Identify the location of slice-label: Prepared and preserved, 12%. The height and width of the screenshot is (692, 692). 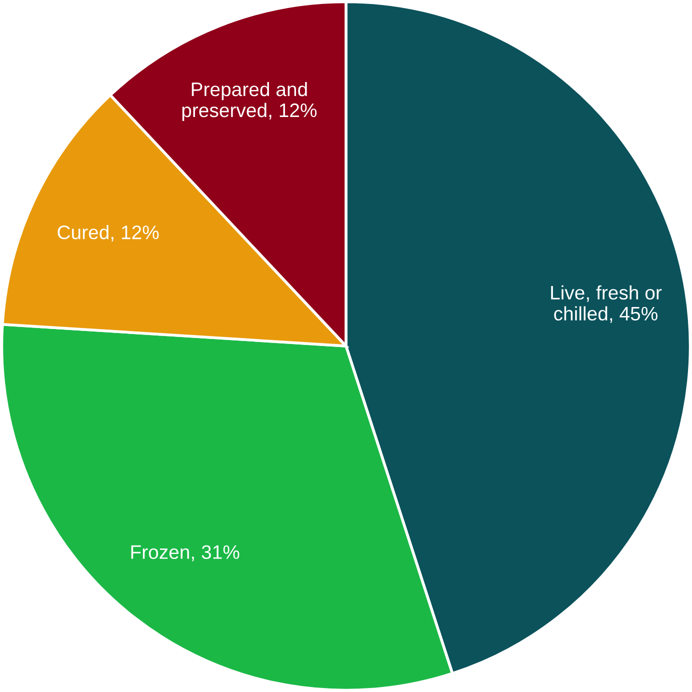
(249, 102).